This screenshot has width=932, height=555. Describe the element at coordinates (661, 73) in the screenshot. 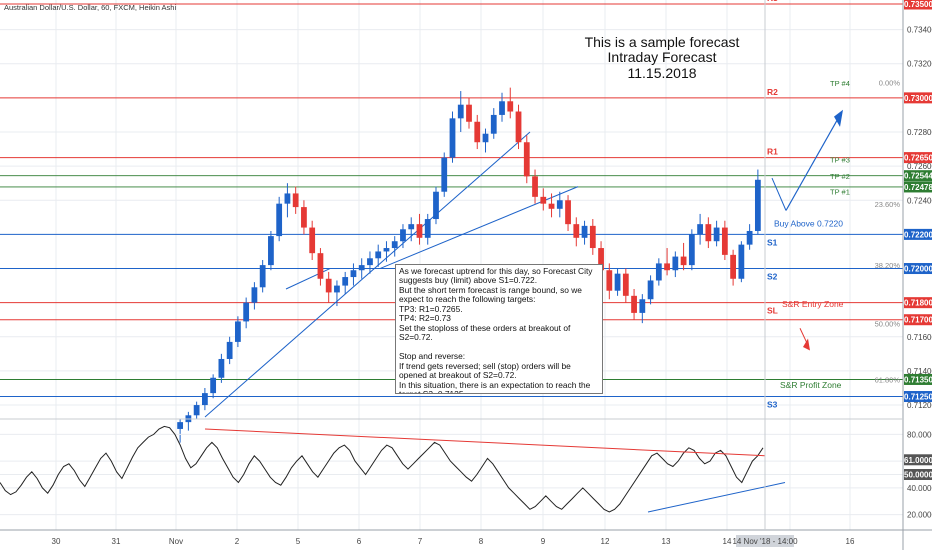

I see `headline-line-3: 11.15.2018` at that location.